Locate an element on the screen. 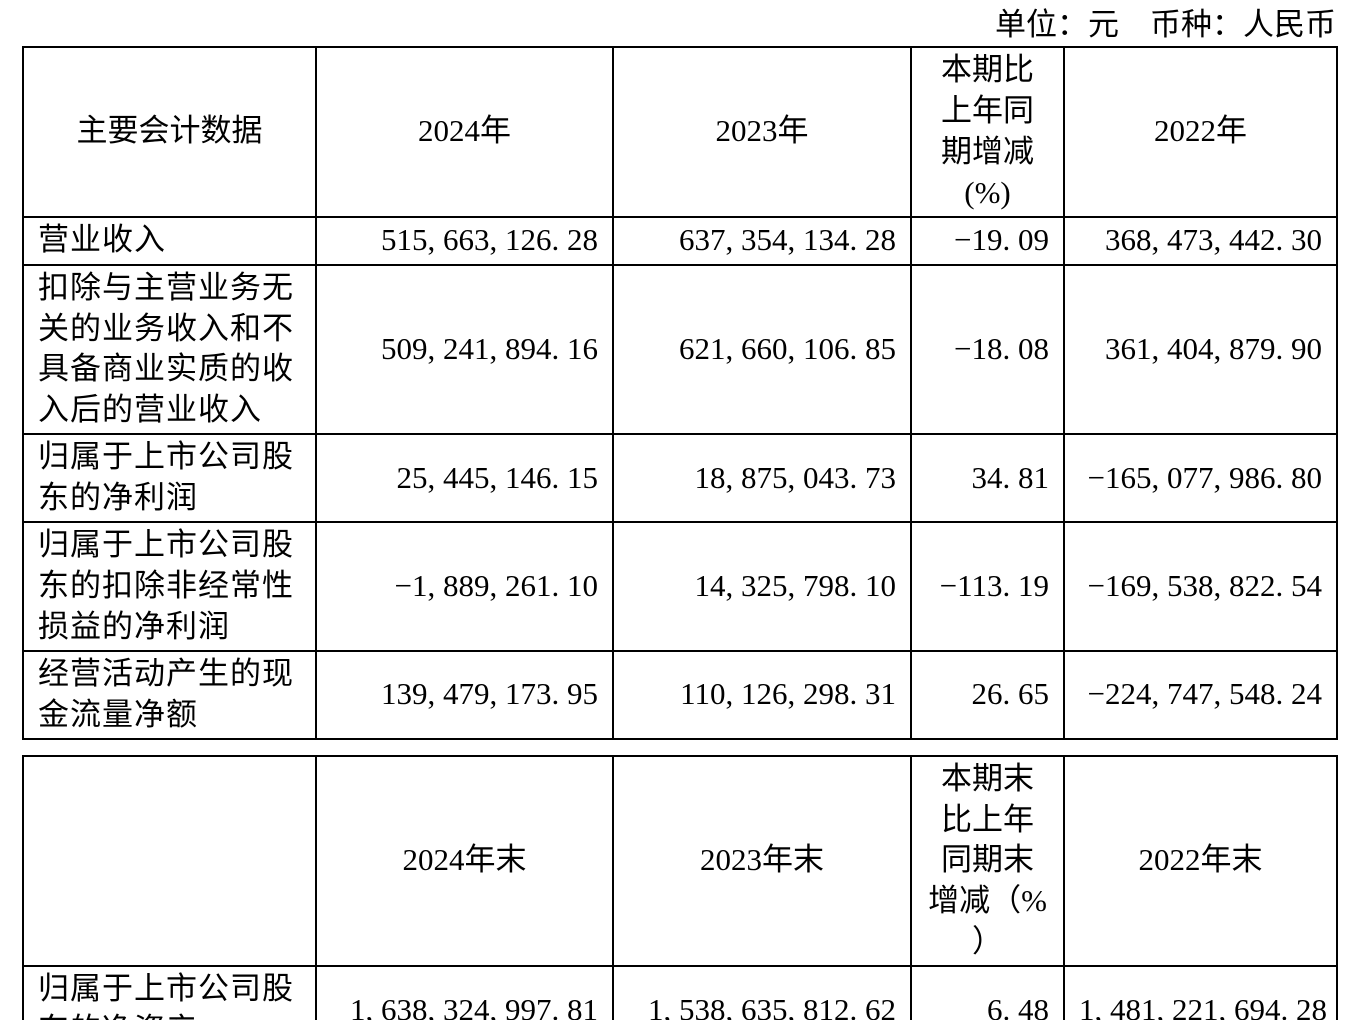 The image size is (1358, 1020). col-header-2023: 2023年 is located at coordinates (762, 132).